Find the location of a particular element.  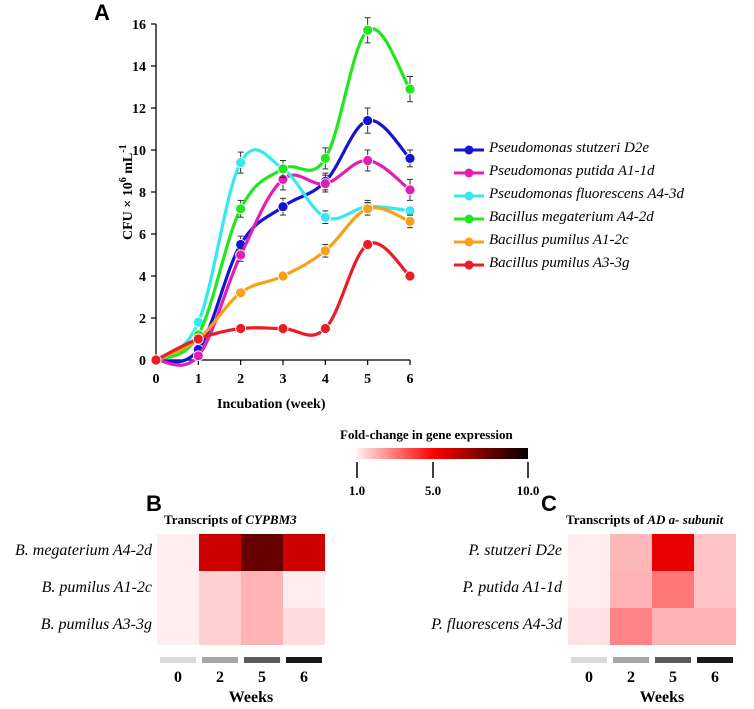

y-tick-label: 2 is located at coordinates (142, 319).